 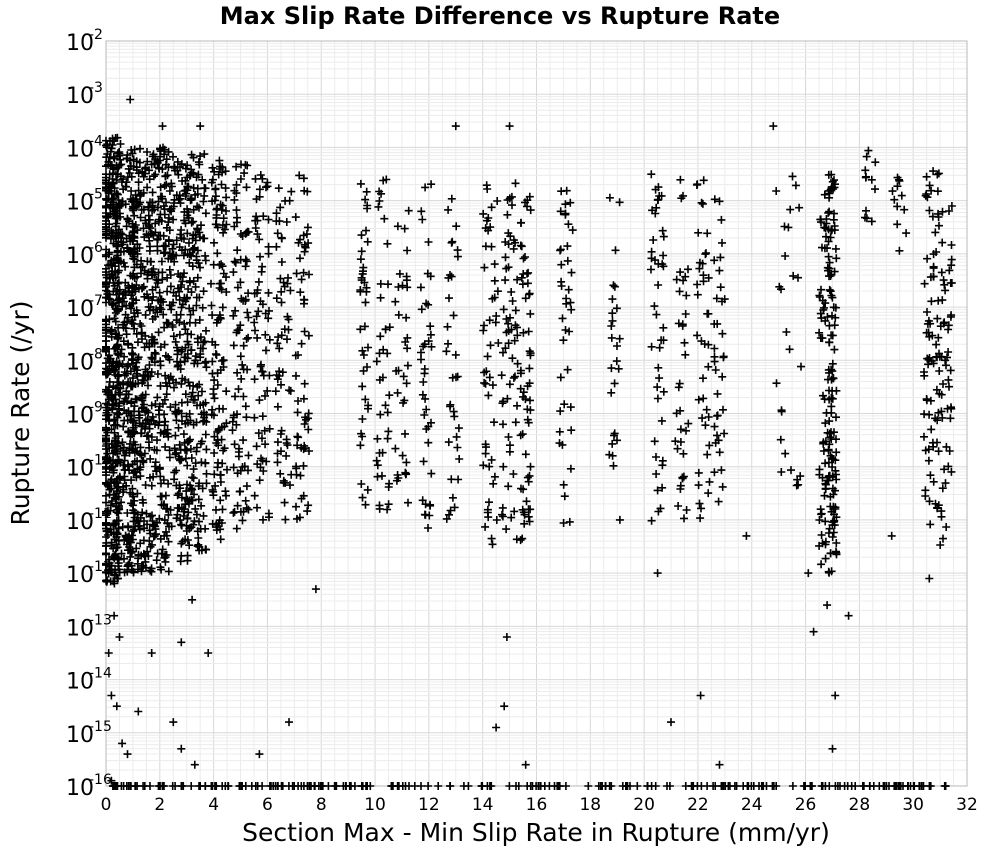 I want to click on x-axis-ticks: 0 2 4 6 8 10 12 14 16 18 20 22 24 26 28 30 32, so click(x=539, y=805).